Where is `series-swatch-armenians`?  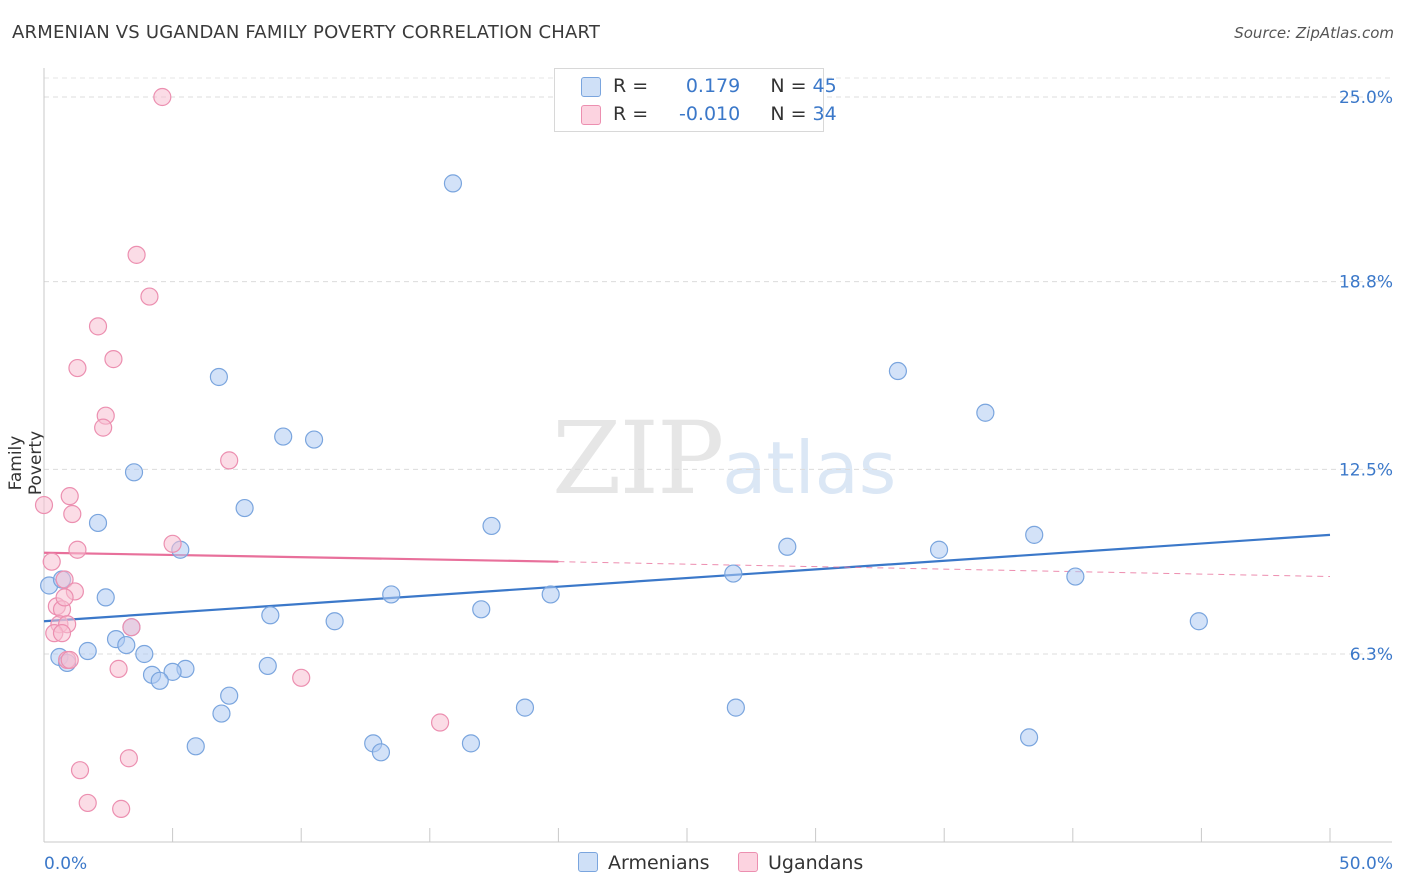 series-swatch-armenians is located at coordinates (588, 862).